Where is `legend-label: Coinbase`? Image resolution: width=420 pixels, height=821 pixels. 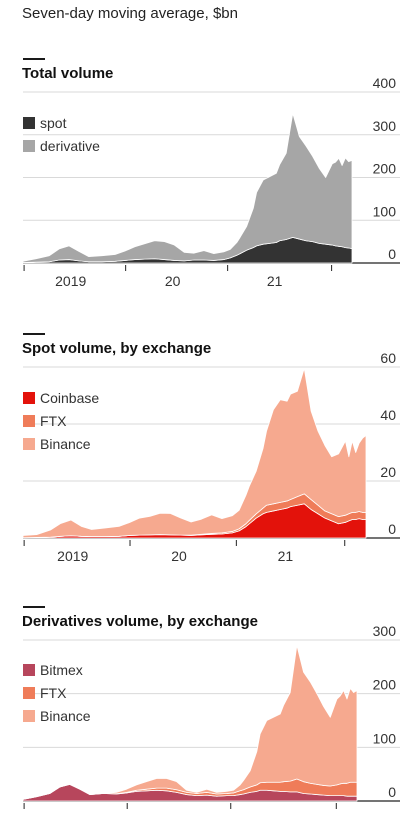
legend-label: Coinbase is located at coordinates (69, 398).